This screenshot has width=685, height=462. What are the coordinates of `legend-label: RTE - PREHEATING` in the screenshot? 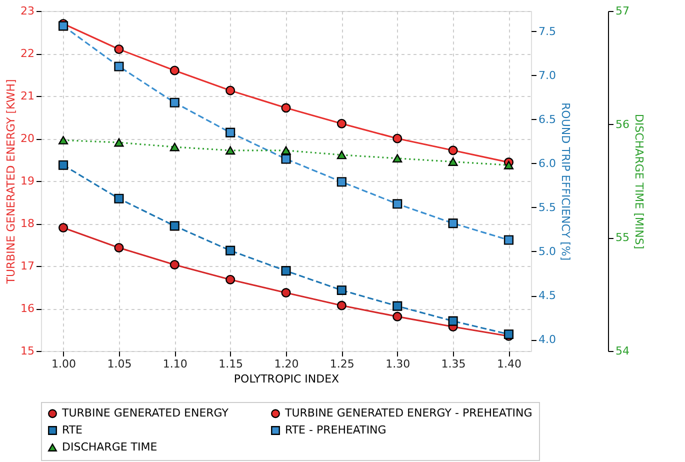 It's located at (335, 430).